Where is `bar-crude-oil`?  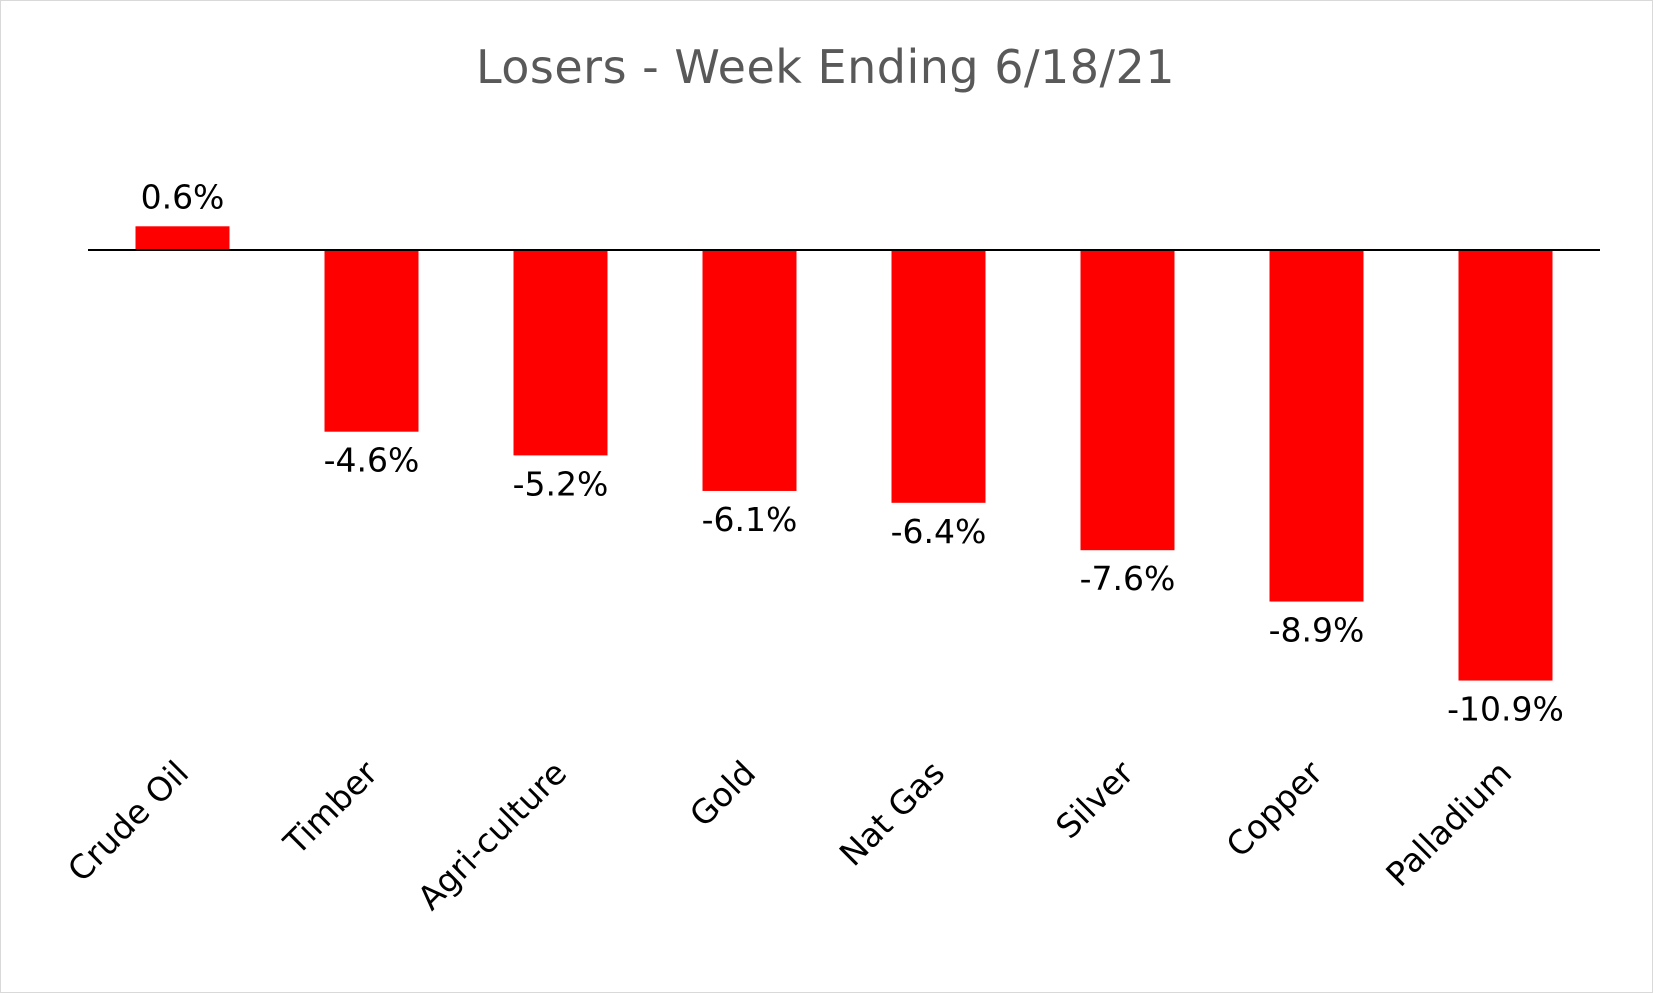 bar-crude-oil is located at coordinates (182, 238).